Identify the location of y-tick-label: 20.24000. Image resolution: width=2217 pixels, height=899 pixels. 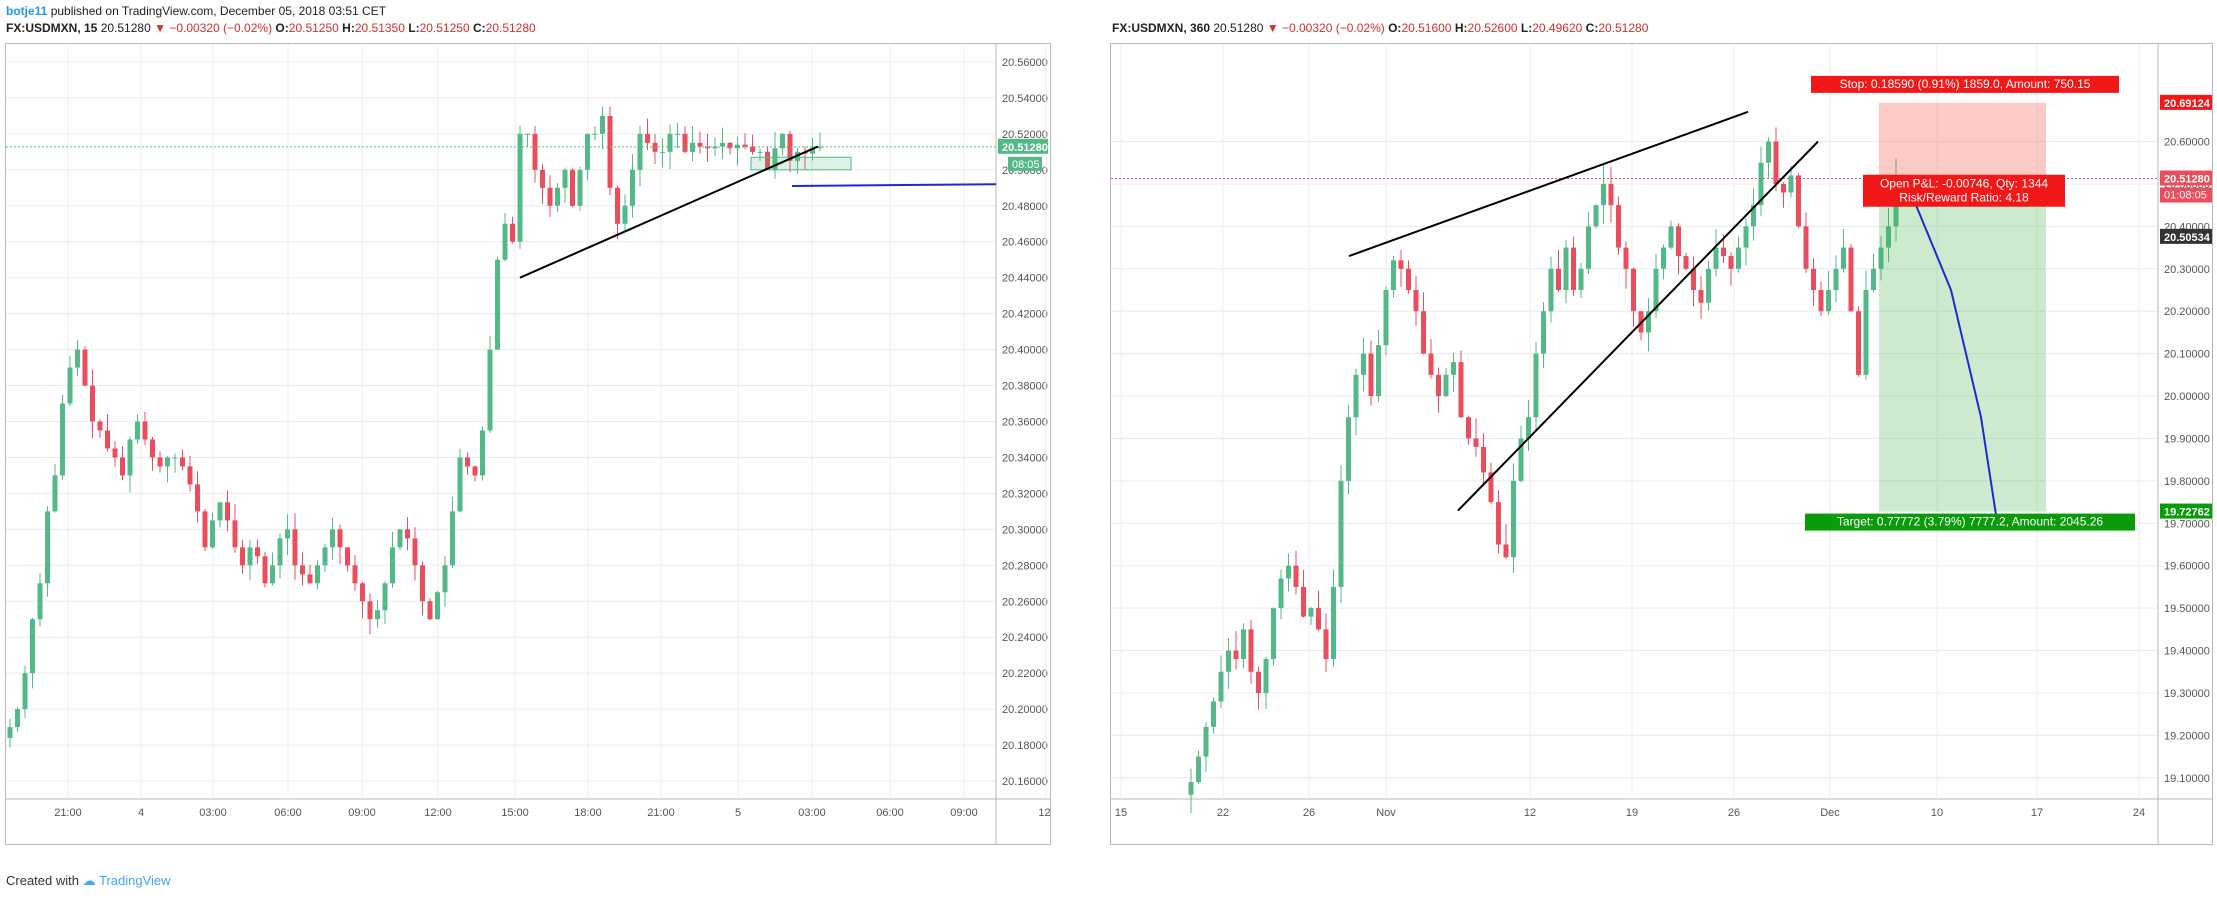
(1025, 638).